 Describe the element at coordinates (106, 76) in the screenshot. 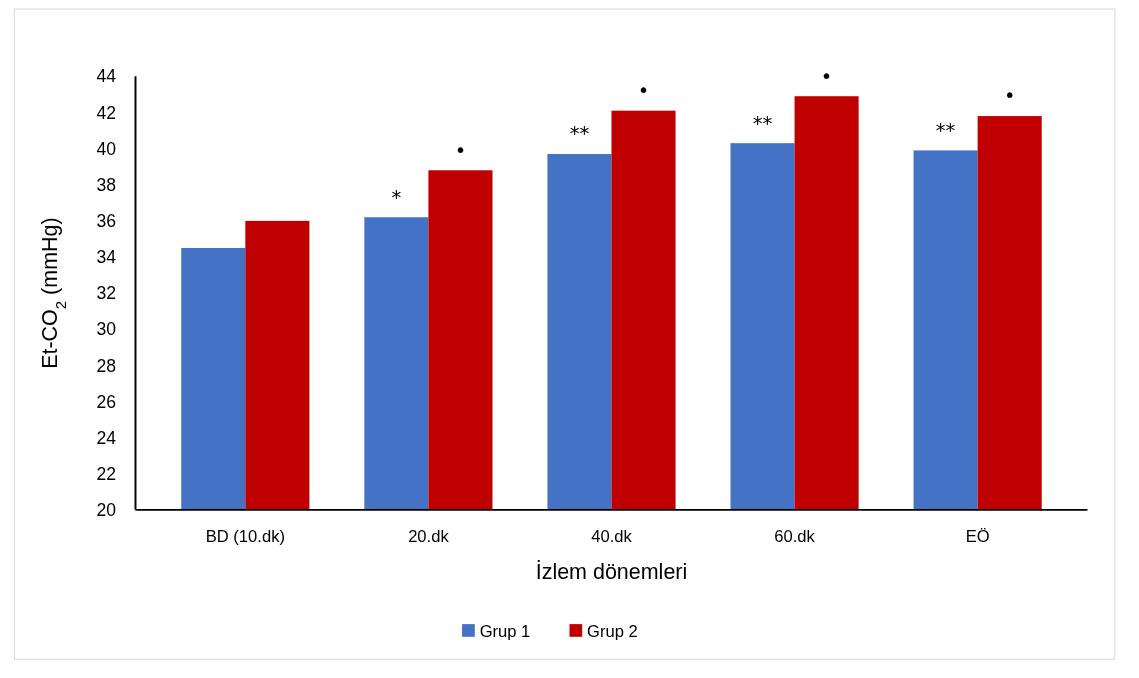

I see `y-tick-label: 44` at that location.